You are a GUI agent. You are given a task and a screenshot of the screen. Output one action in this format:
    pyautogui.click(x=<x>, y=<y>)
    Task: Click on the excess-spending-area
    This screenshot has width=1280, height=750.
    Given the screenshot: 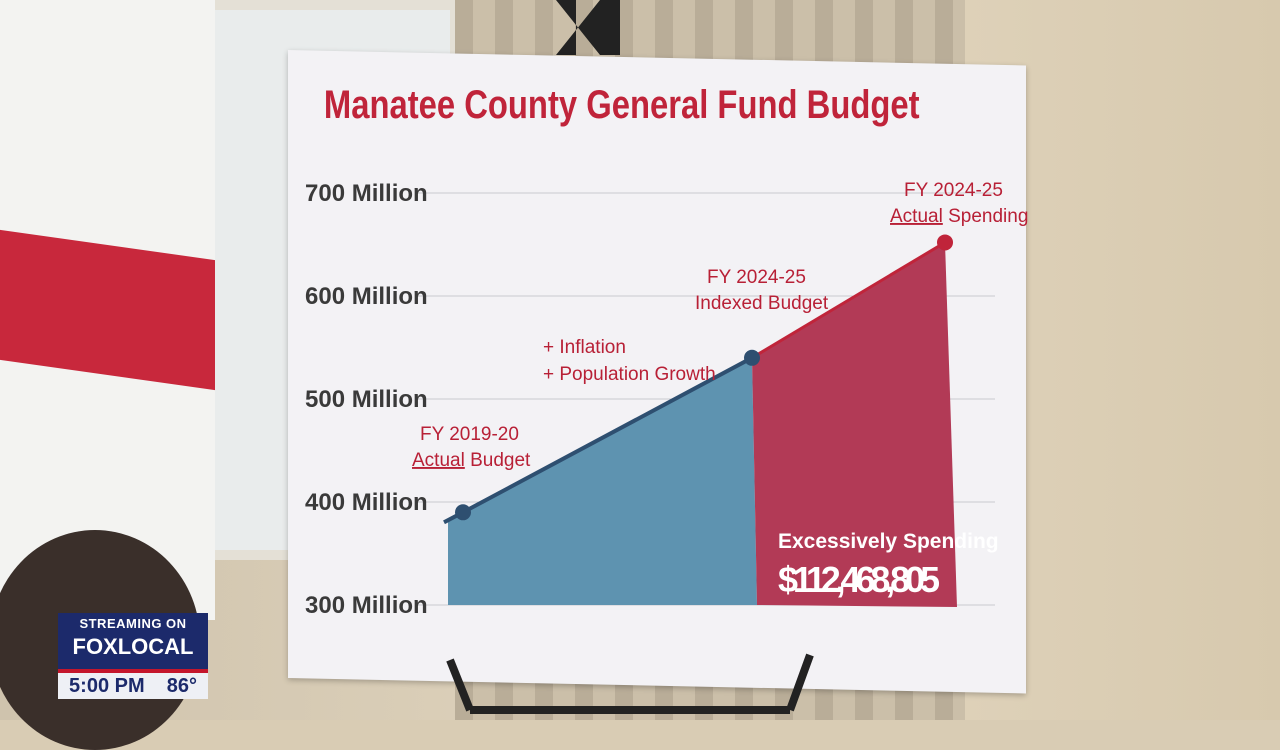 What is the action you would take?
    pyautogui.click(x=854, y=424)
    